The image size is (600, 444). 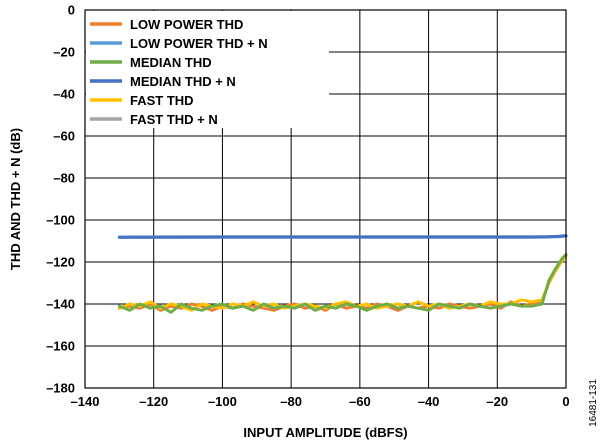 I want to click on legend-background, so click(x=207, y=69).